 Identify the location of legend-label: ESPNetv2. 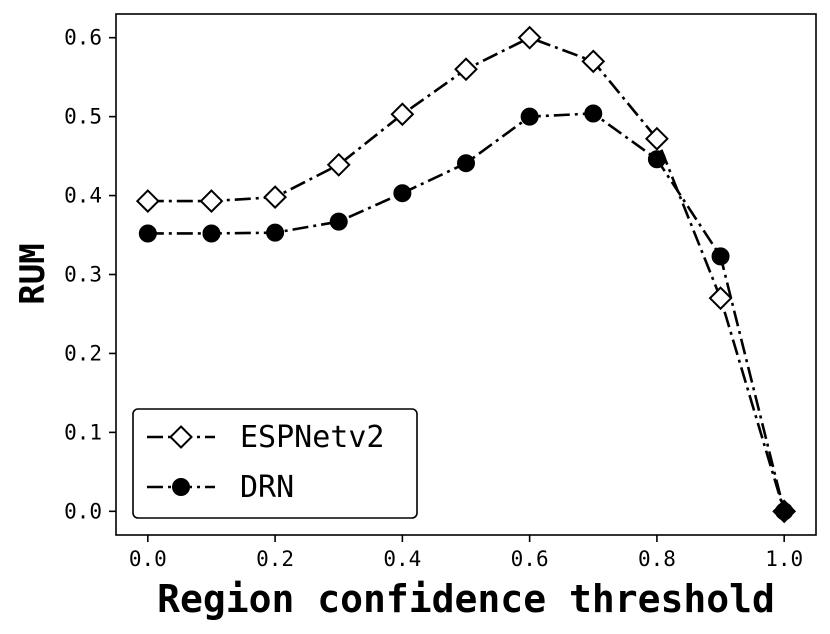
(312, 437).